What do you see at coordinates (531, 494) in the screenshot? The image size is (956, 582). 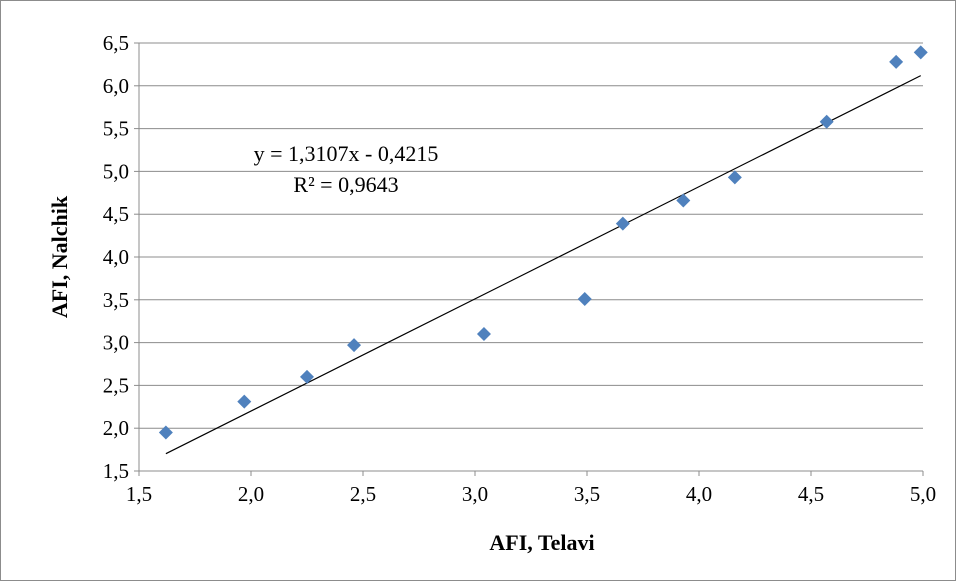 I see `x-tick-labels: 1,5 2,0 2,5 3,0 3,5 4,0 4,5 5,0` at bounding box center [531, 494].